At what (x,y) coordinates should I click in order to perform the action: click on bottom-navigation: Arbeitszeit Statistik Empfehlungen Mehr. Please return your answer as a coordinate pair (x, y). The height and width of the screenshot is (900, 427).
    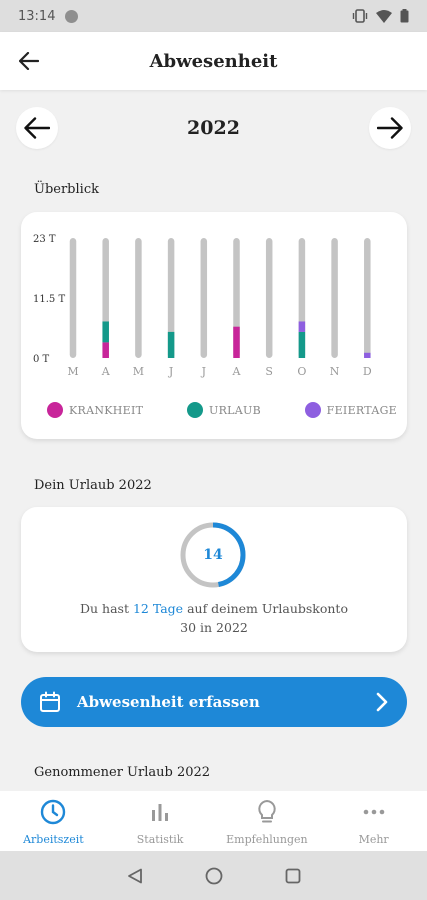
    Looking at the image, I should click on (213, 821).